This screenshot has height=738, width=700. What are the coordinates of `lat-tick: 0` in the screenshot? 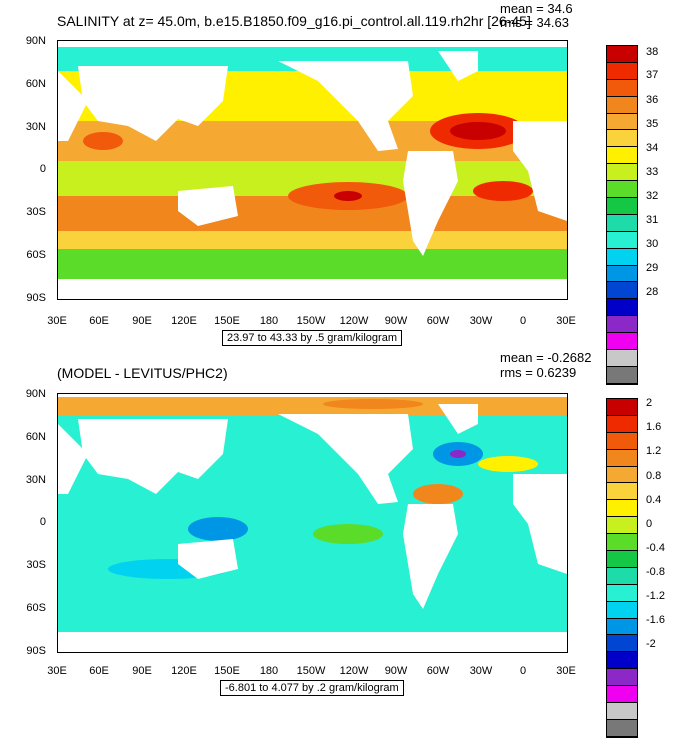 It's located at (42, 169).